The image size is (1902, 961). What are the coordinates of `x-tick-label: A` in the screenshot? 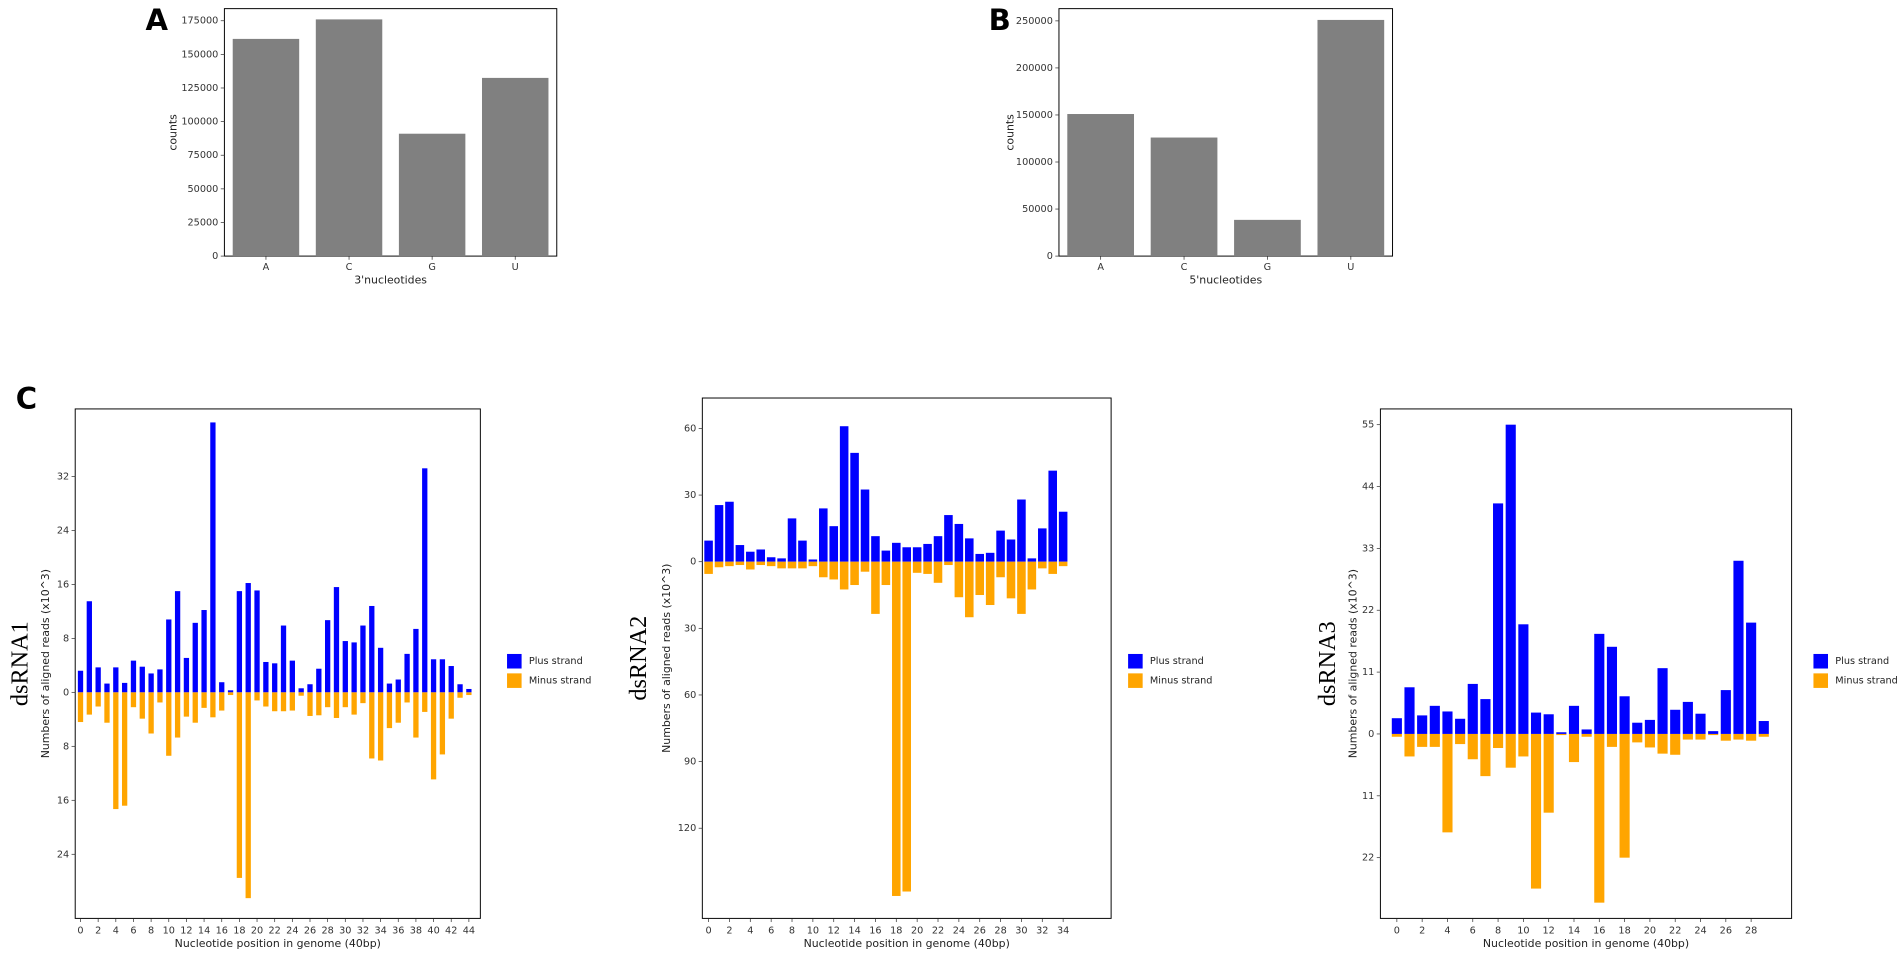 It's located at (266, 267).